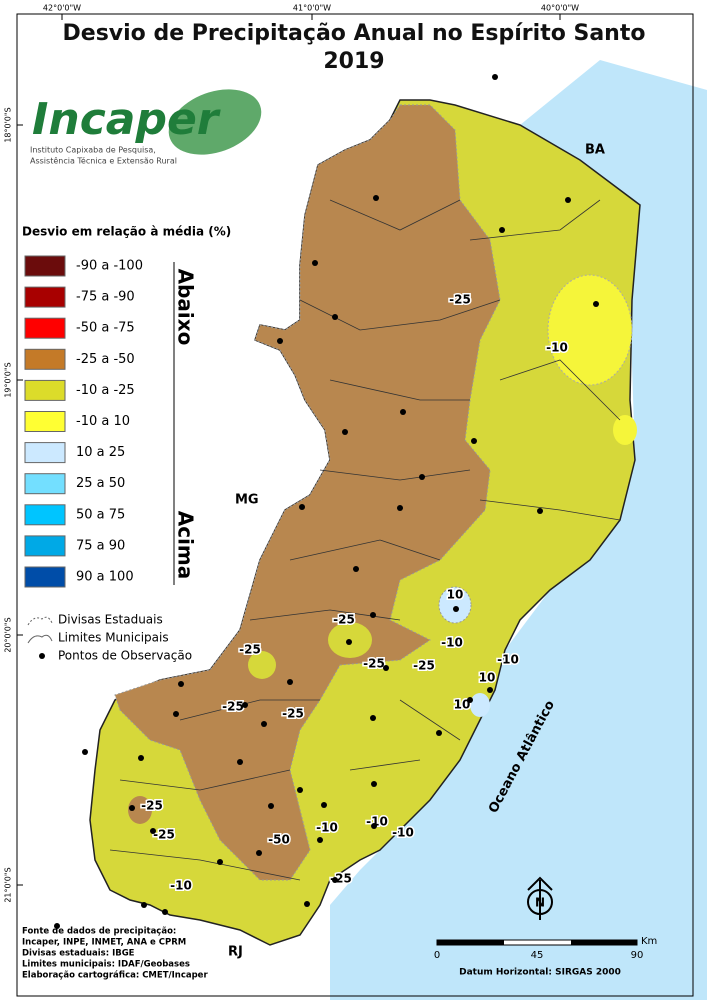 This screenshot has width=707, height=1000. What do you see at coordinates (215, 122) in the screenshot?
I see `logo-leaf` at bounding box center [215, 122].